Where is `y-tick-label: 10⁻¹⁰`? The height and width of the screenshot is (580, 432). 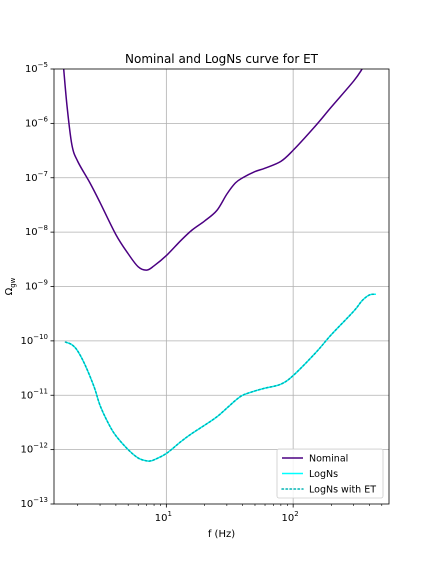
y-tick-label: 10⁻¹⁰ is located at coordinates (34, 340).